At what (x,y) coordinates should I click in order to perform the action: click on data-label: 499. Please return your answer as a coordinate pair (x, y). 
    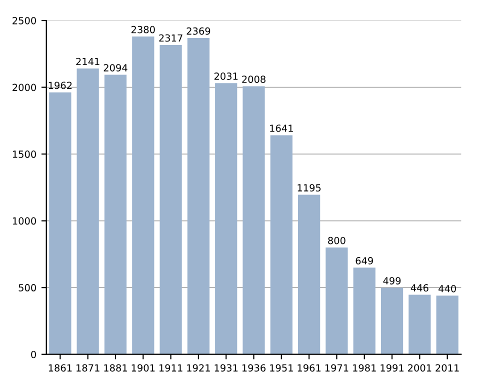
    Looking at the image, I should click on (392, 280).